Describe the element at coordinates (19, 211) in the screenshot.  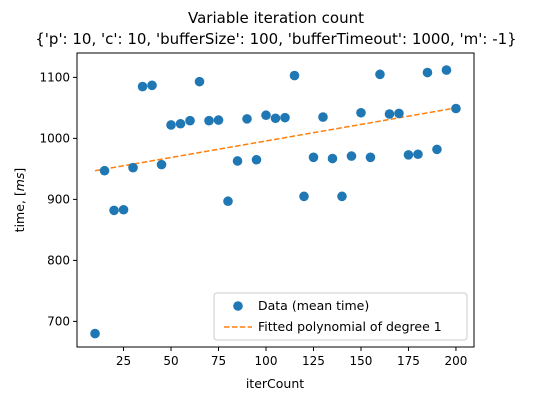
I see `y-axis-label-main: time, [` at that location.